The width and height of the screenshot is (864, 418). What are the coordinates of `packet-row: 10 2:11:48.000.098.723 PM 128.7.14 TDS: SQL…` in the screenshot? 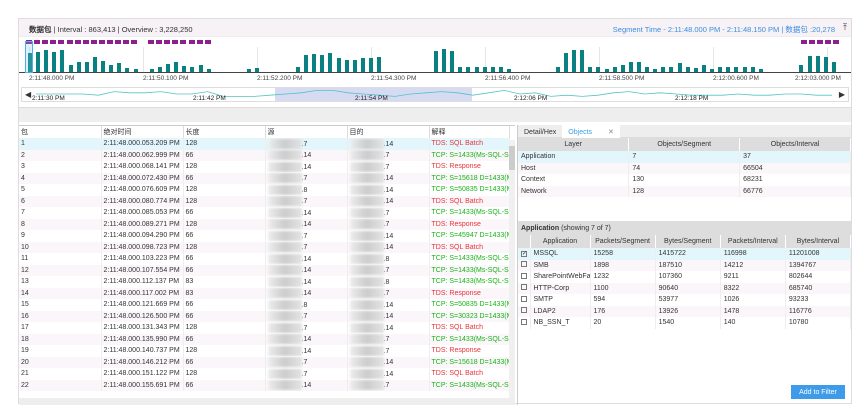 It's located at (264, 247).